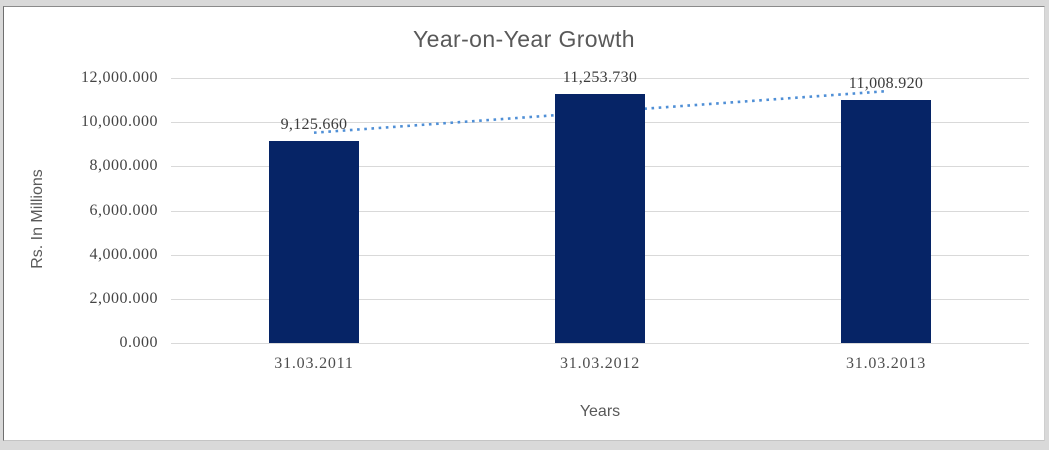  Describe the element at coordinates (524, 39) in the screenshot. I see `chart-title: Year-on-Year Growth` at that location.